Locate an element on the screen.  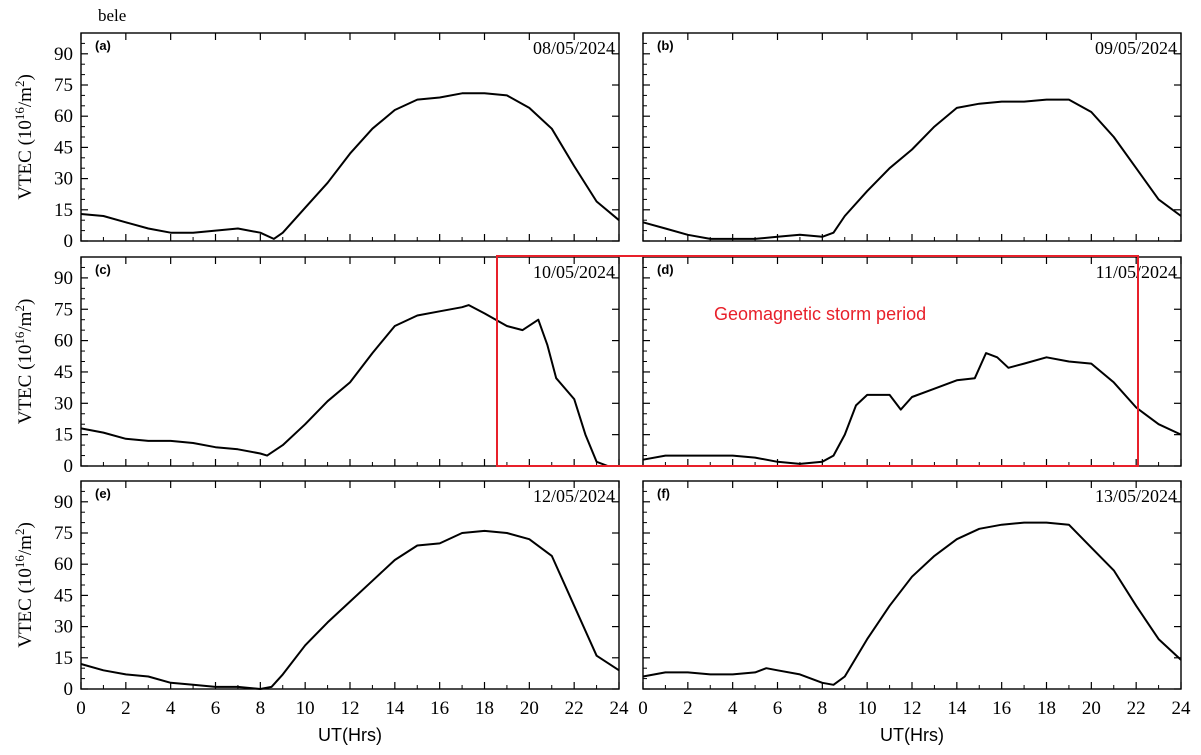
chart-4-ytick-label-6: 90 is located at coordinates (63, 502).